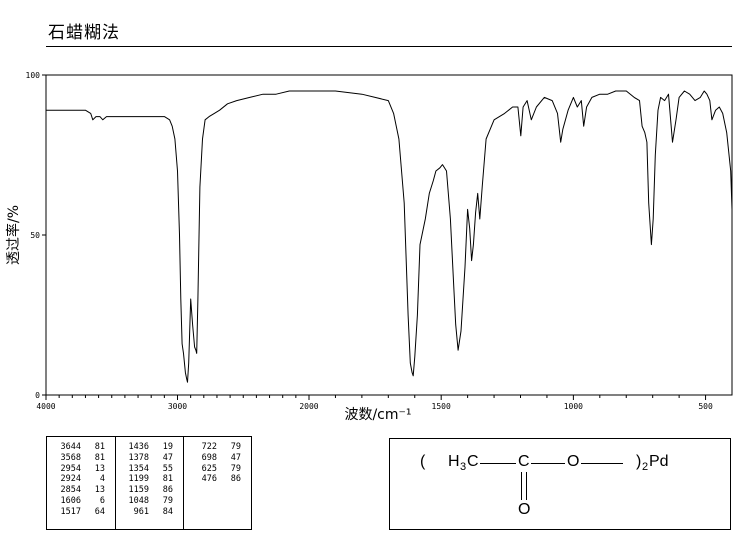 This screenshot has height=539, width=737. I want to click on peak-row: 1378 47, so click(148, 458).